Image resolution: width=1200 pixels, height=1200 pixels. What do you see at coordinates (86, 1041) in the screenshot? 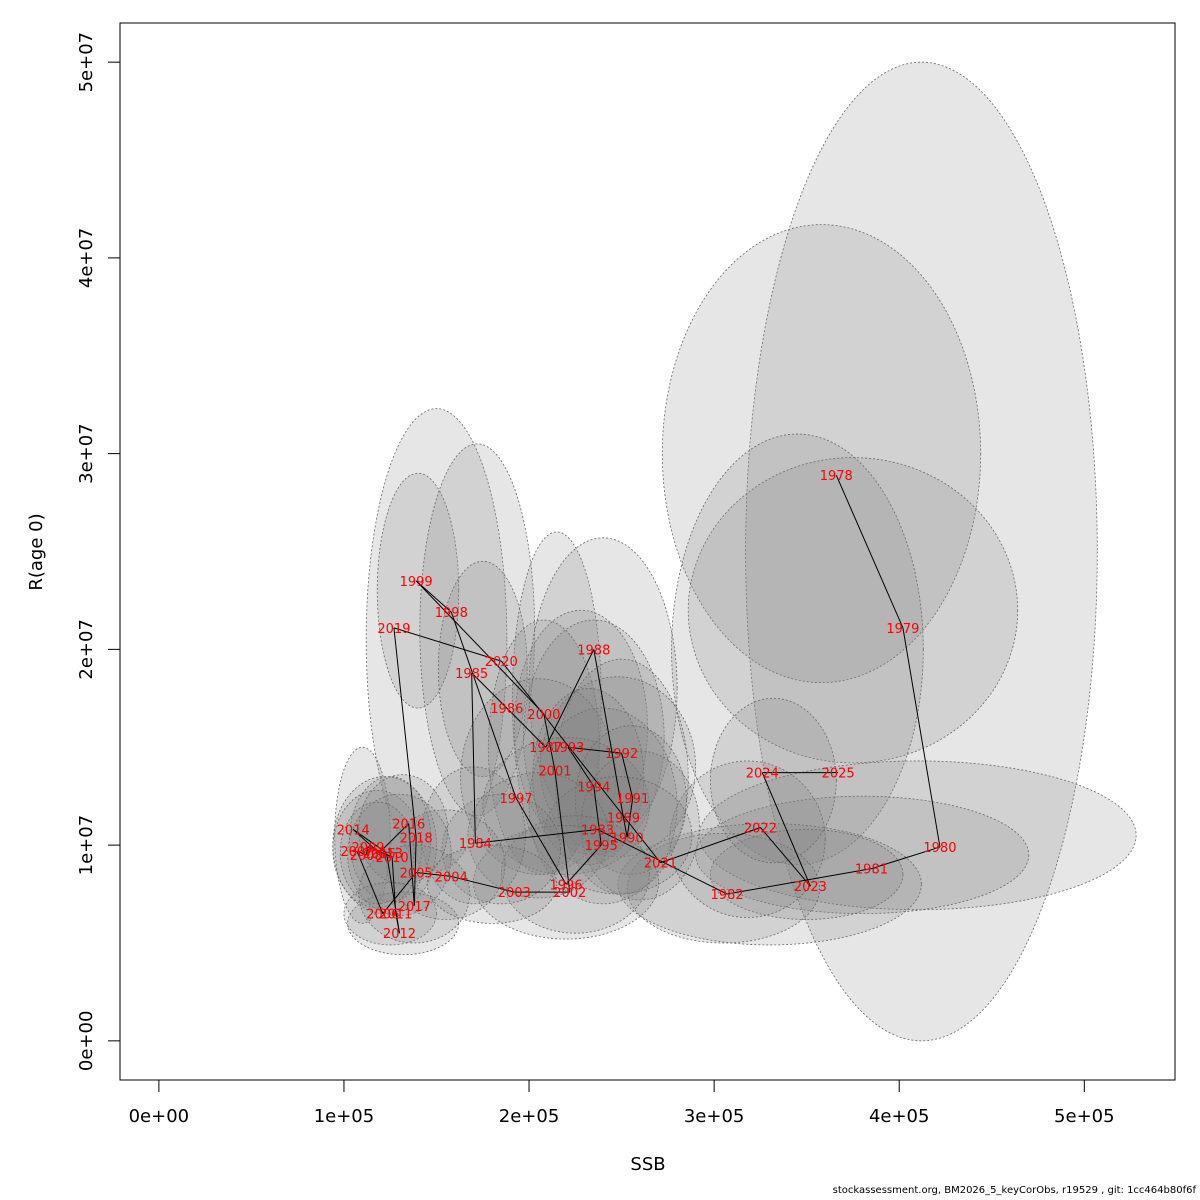
I see `y-tick-label: 0e+00` at bounding box center [86, 1041].